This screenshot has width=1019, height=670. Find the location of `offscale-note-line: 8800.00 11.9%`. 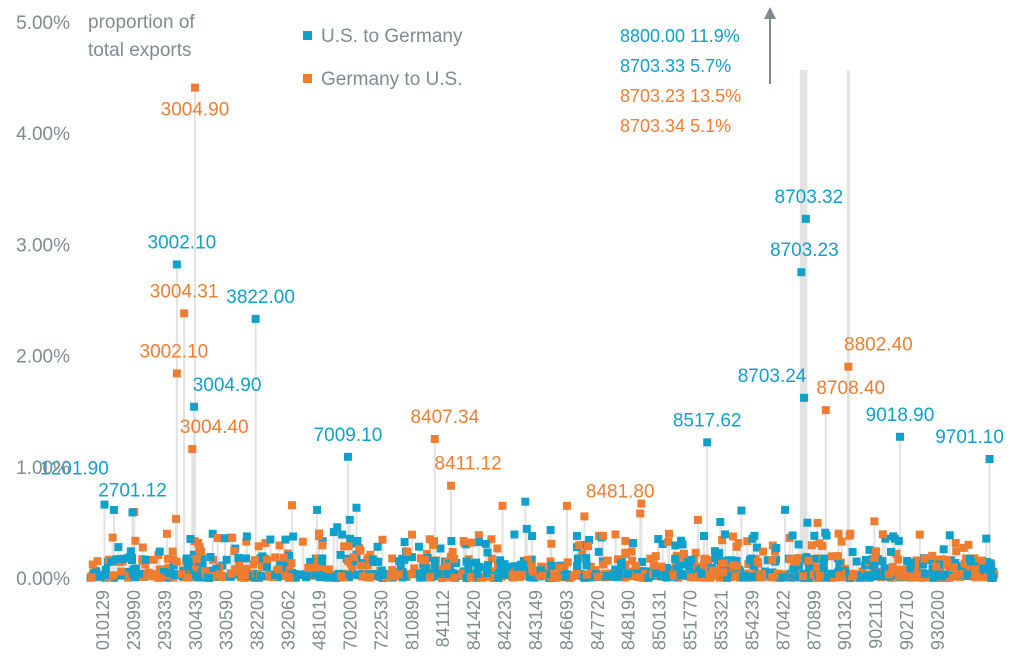

offscale-note-line: 8800.00 11.9% is located at coordinates (680, 36).